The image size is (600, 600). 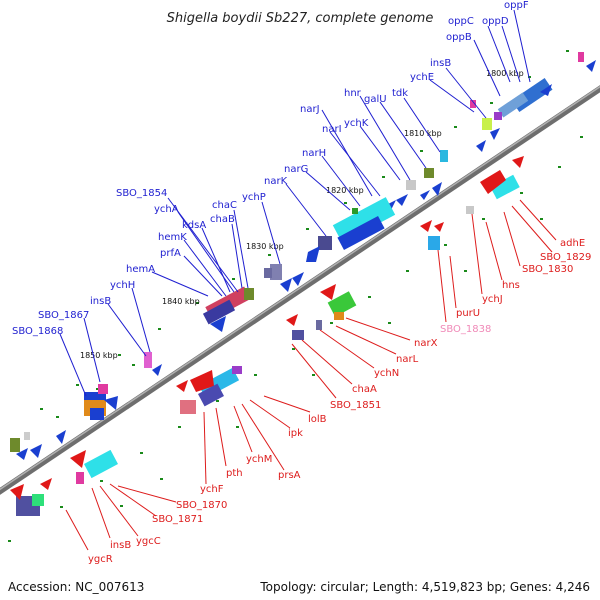 What do you see at coordinates (148, 541) in the screenshot?
I see `gene-label-ygcC: ygcC` at bounding box center [148, 541].